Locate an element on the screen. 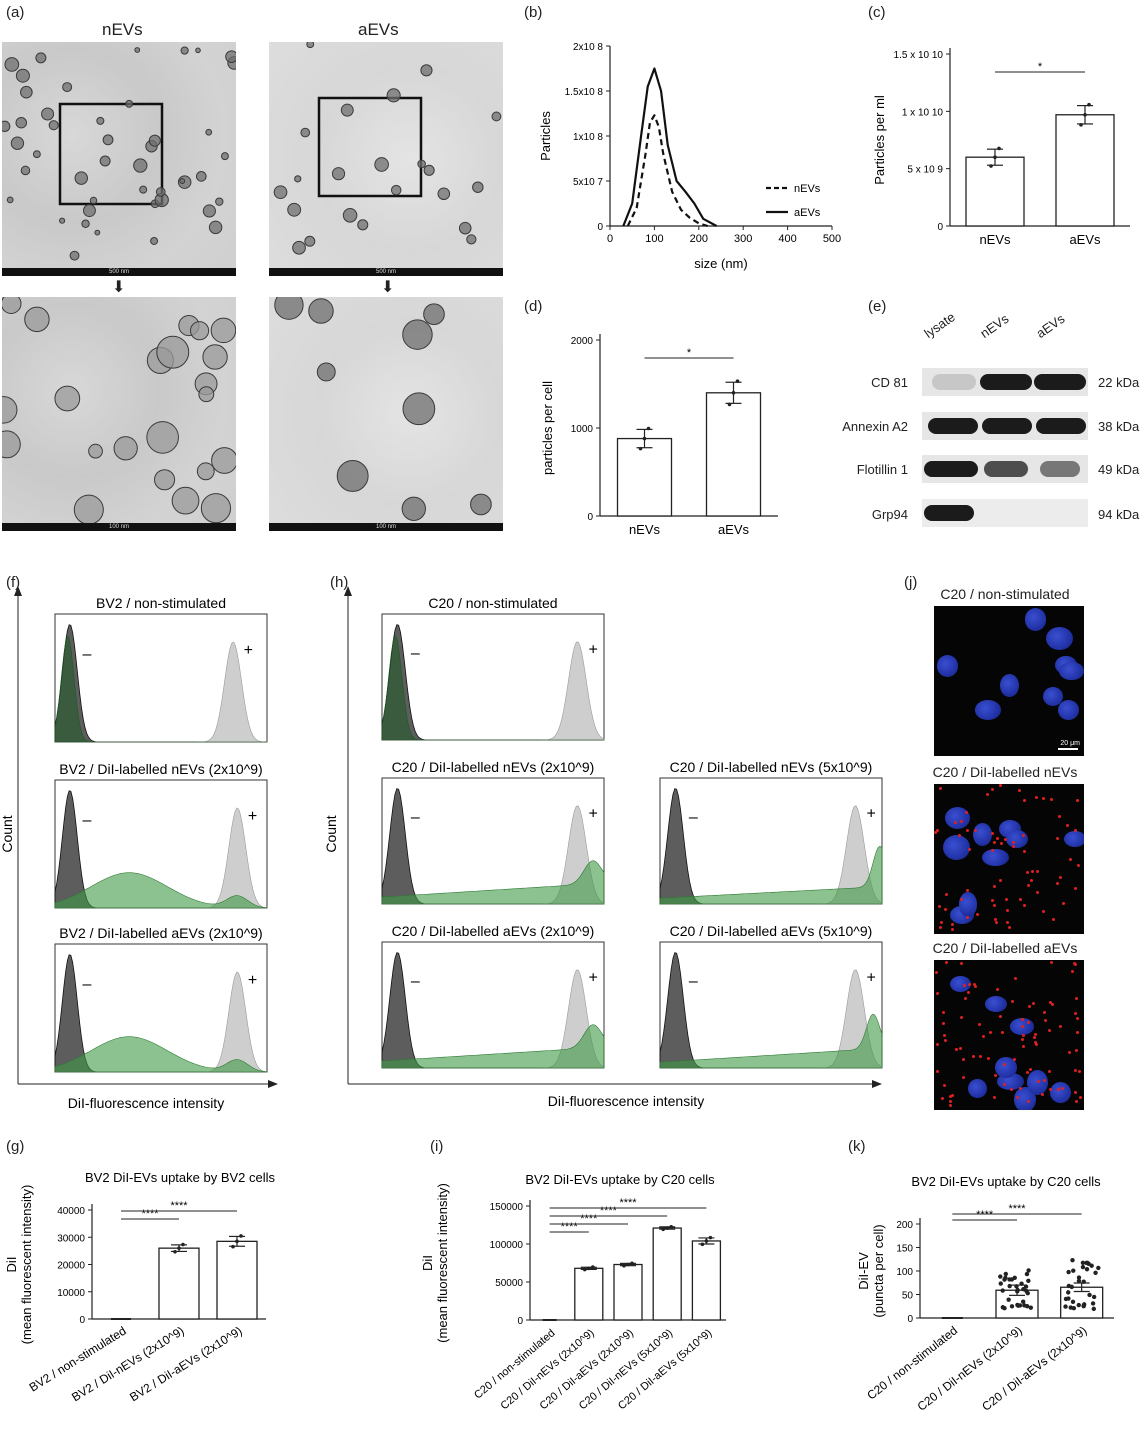 The height and width of the screenshot is (1436, 1144). y-tick-label: 100000 is located at coordinates (507, 1245).